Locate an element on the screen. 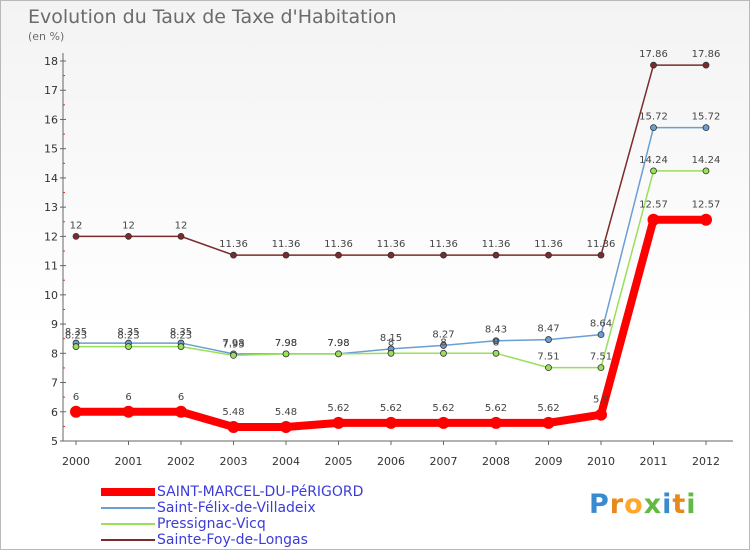 This screenshot has height=550, width=750. logo-letter: P is located at coordinates (599, 504).